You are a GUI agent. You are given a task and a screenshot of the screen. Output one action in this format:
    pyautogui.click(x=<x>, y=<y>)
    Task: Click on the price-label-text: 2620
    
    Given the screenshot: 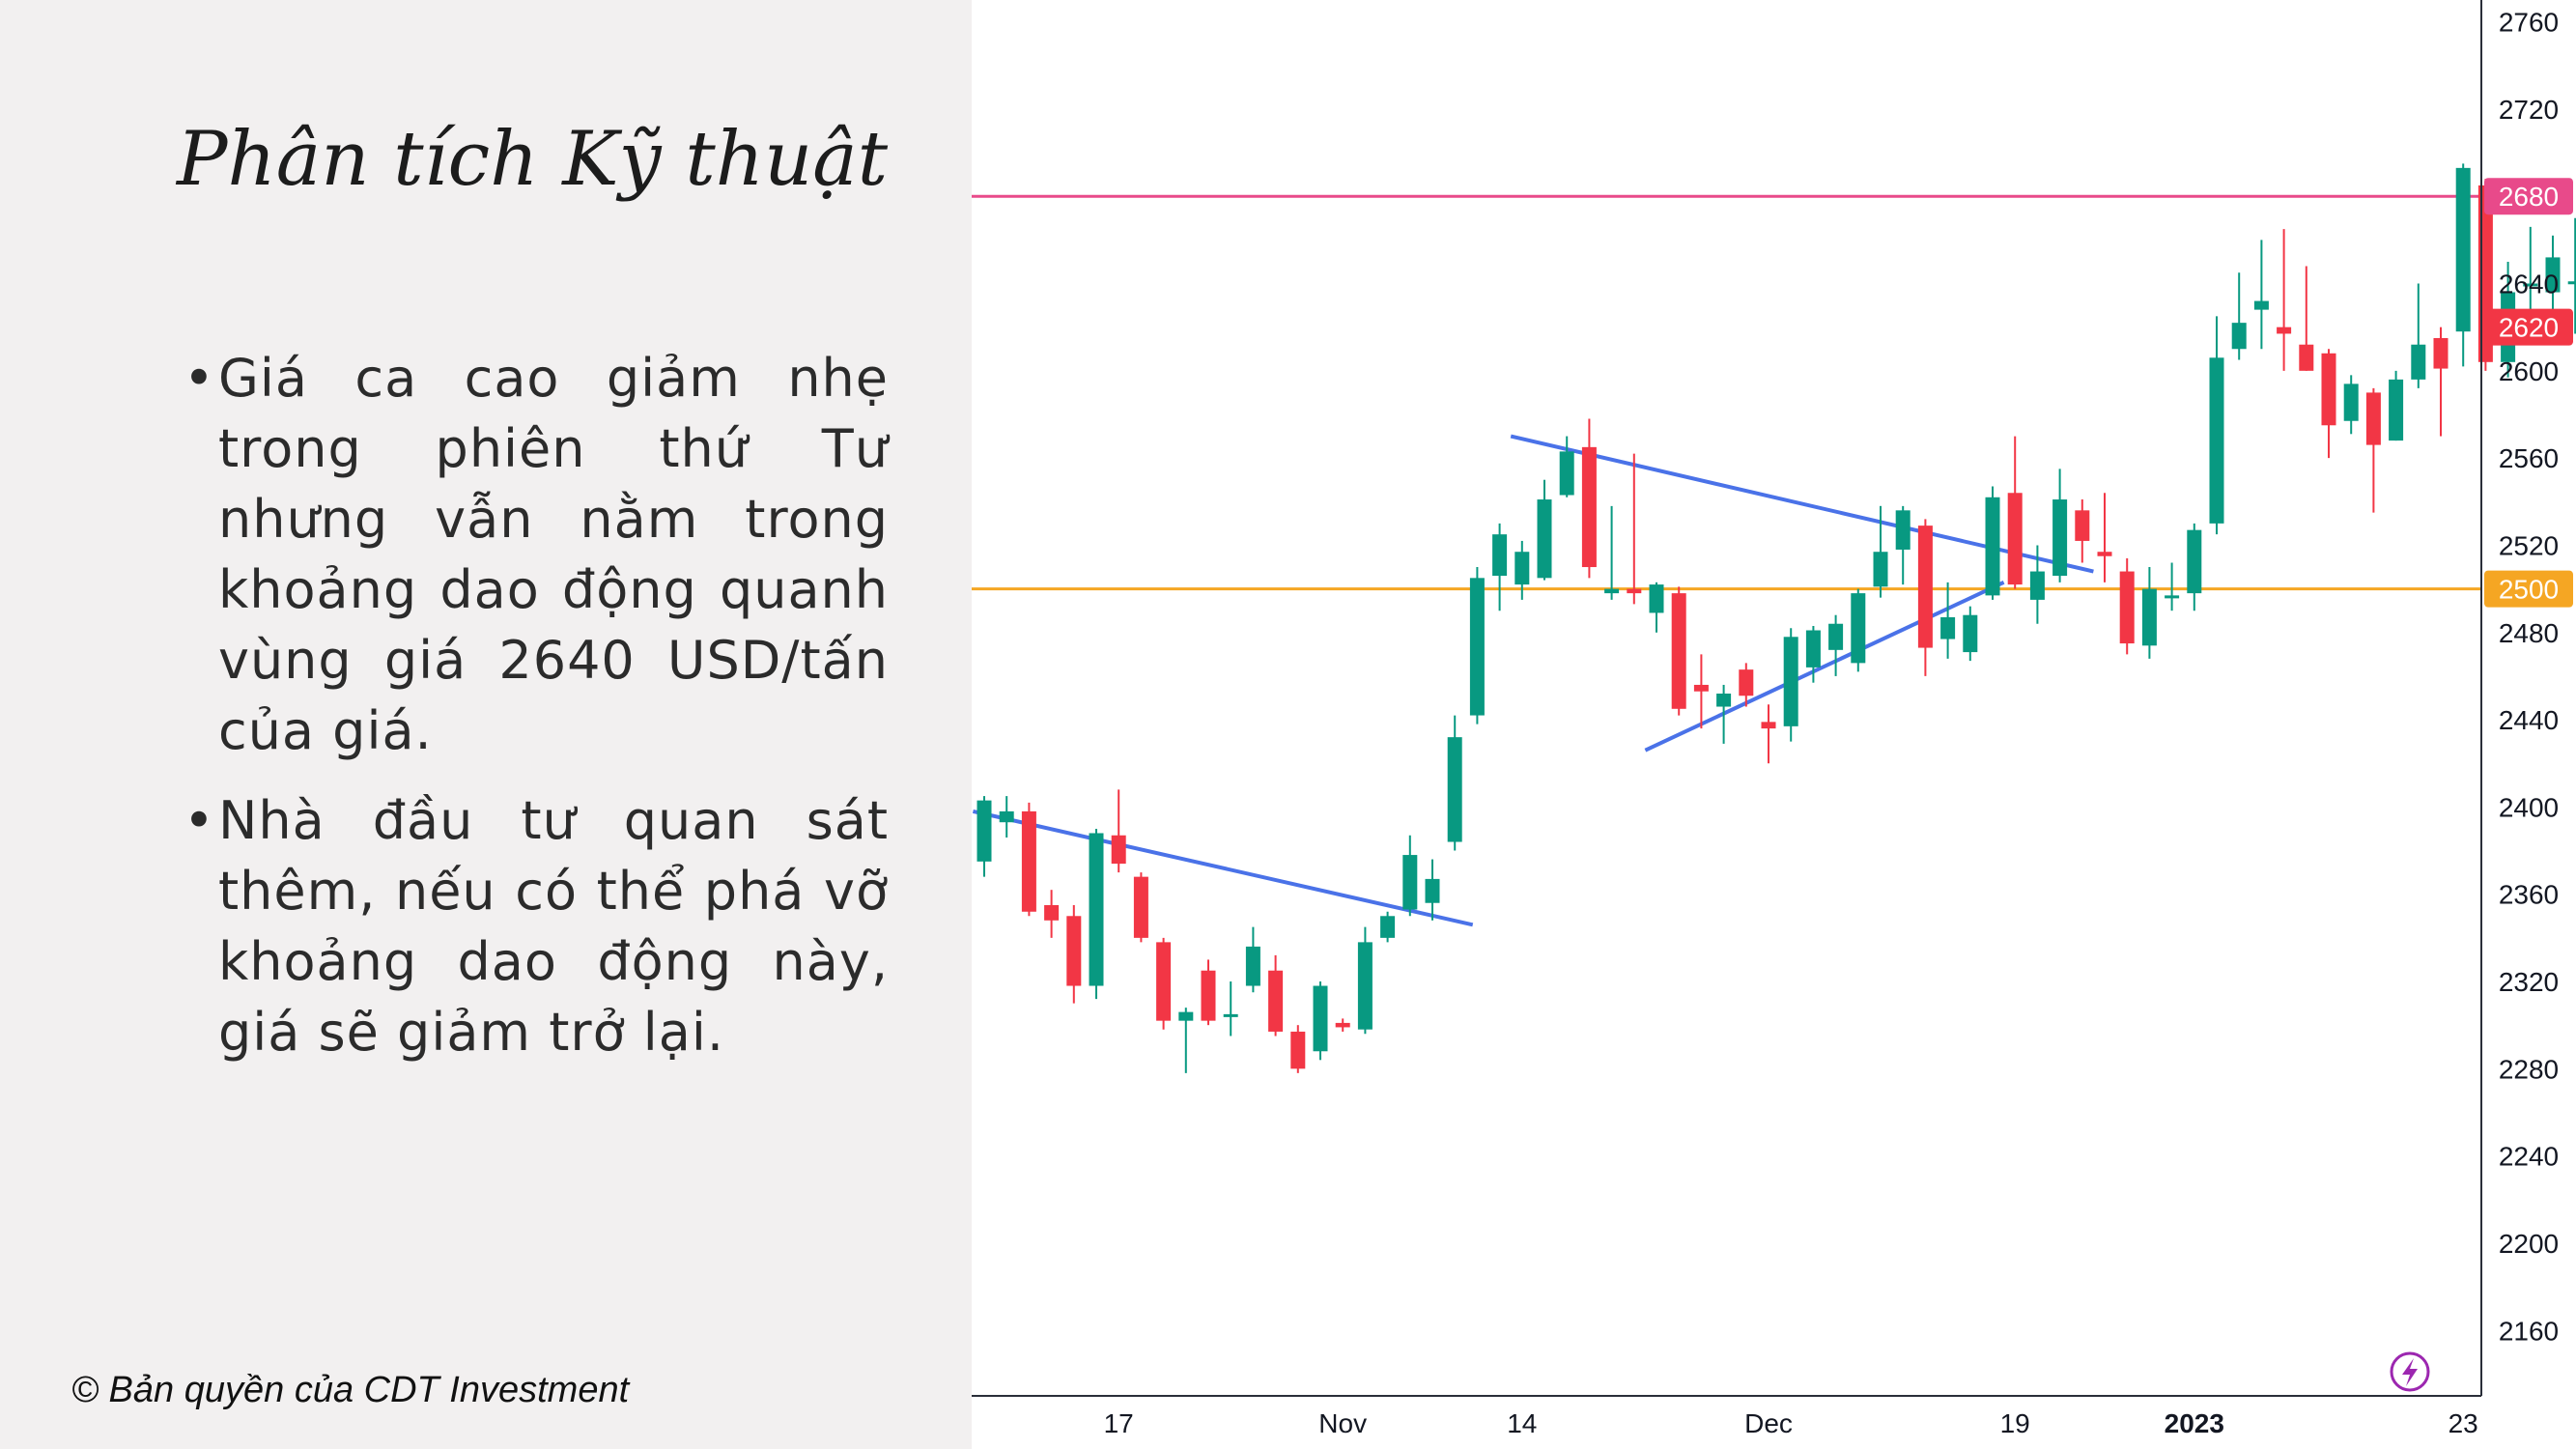 What is the action you would take?
    pyautogui.click(x=2529, y=328)
    